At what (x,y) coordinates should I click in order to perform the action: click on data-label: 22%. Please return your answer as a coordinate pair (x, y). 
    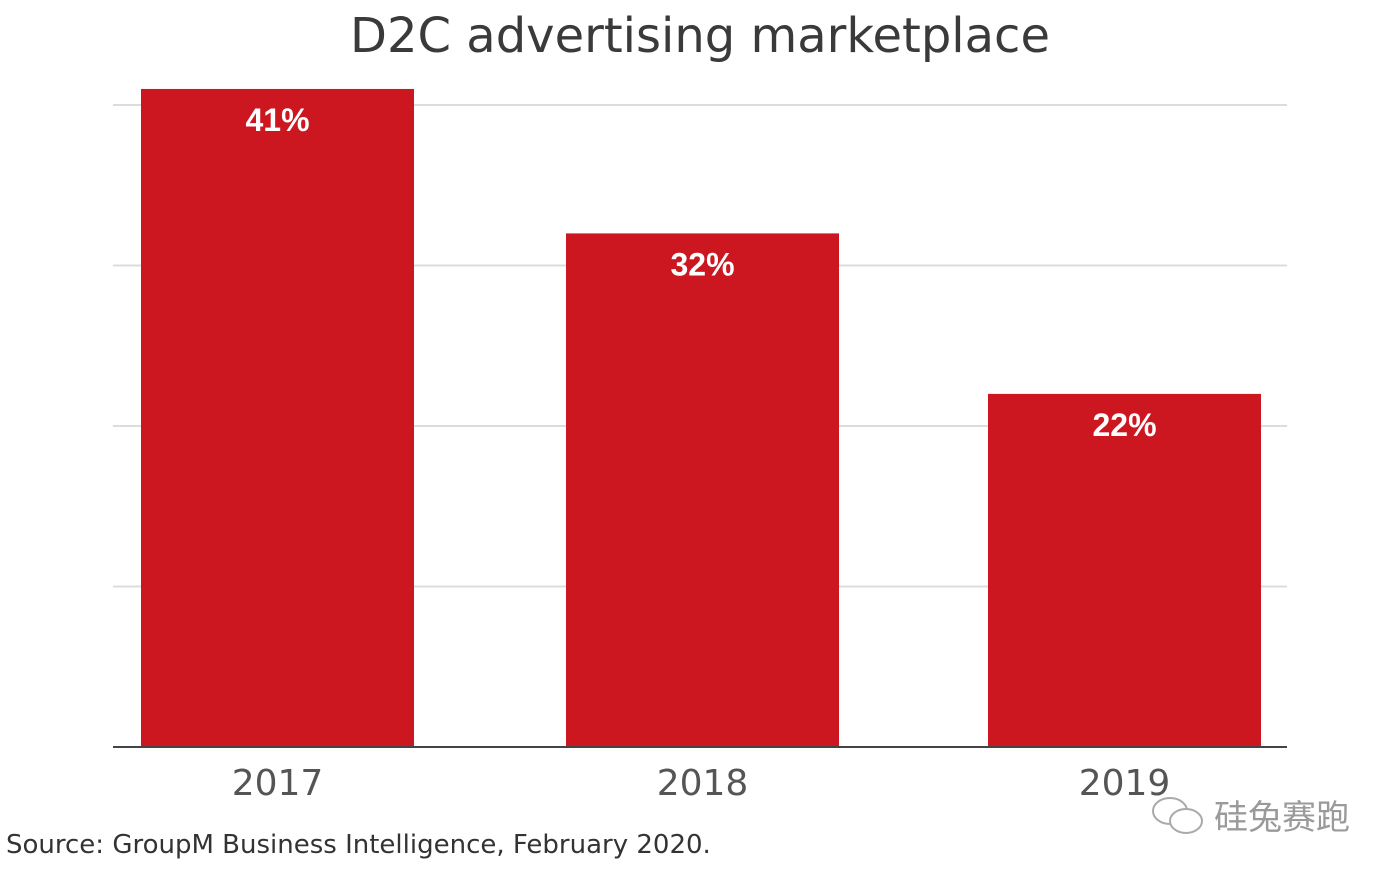
    Looking at the image, I should click on (1124, 425).